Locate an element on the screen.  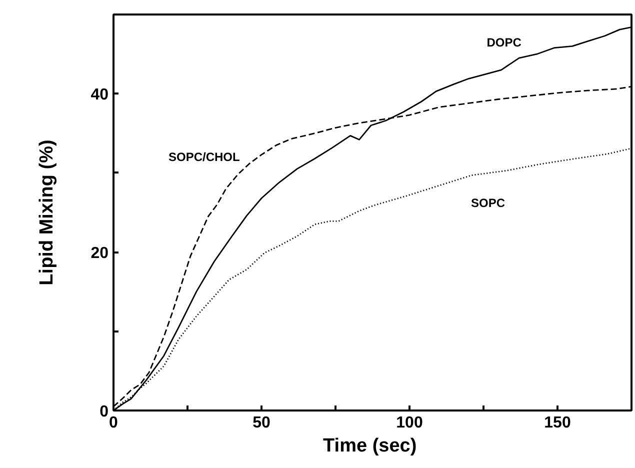
series-label: DOPC is located at coordinates (504, 43).